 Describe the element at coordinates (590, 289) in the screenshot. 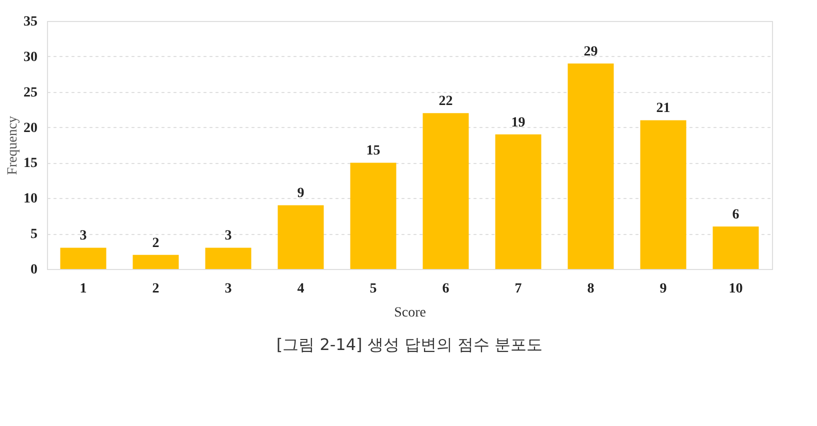

I see `x-tick-label: 8` at that location.